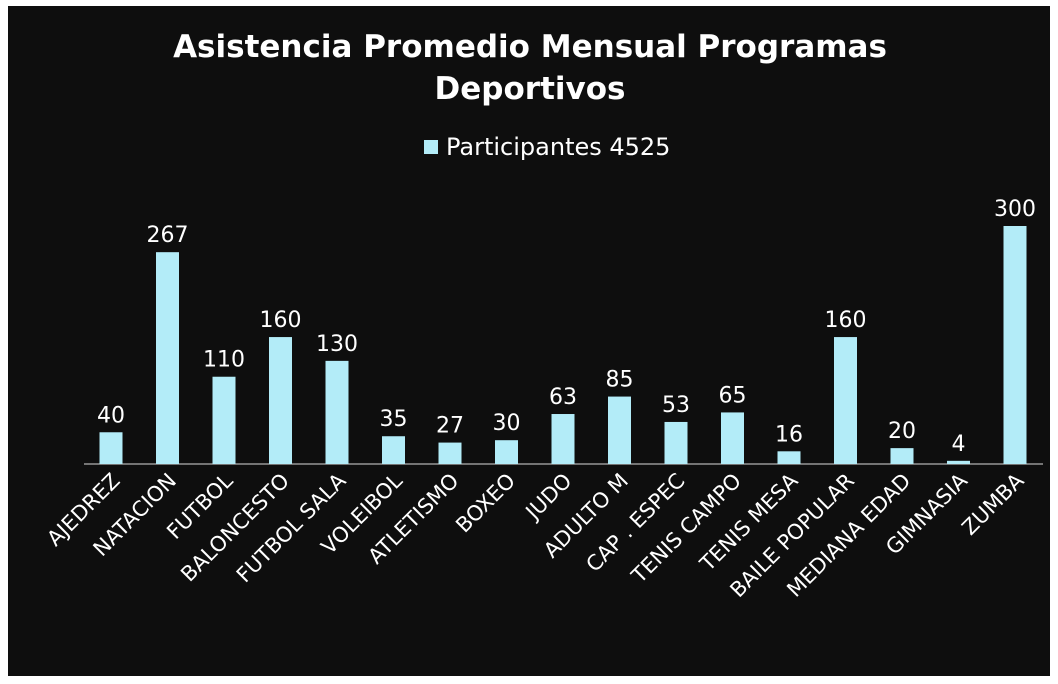 This screenshot has height=684, width=1058. What do you see at coordinates (431, 147) in the screenshot?
I see `legend-swatch` at bounding box center [431, 147].